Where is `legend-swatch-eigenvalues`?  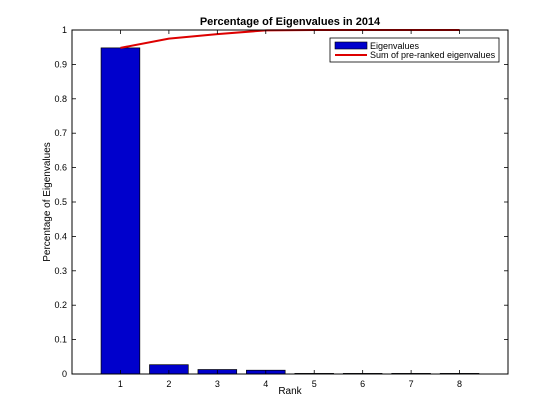
legend-swatch-eigenvalues is located at coordinates (351, 45).